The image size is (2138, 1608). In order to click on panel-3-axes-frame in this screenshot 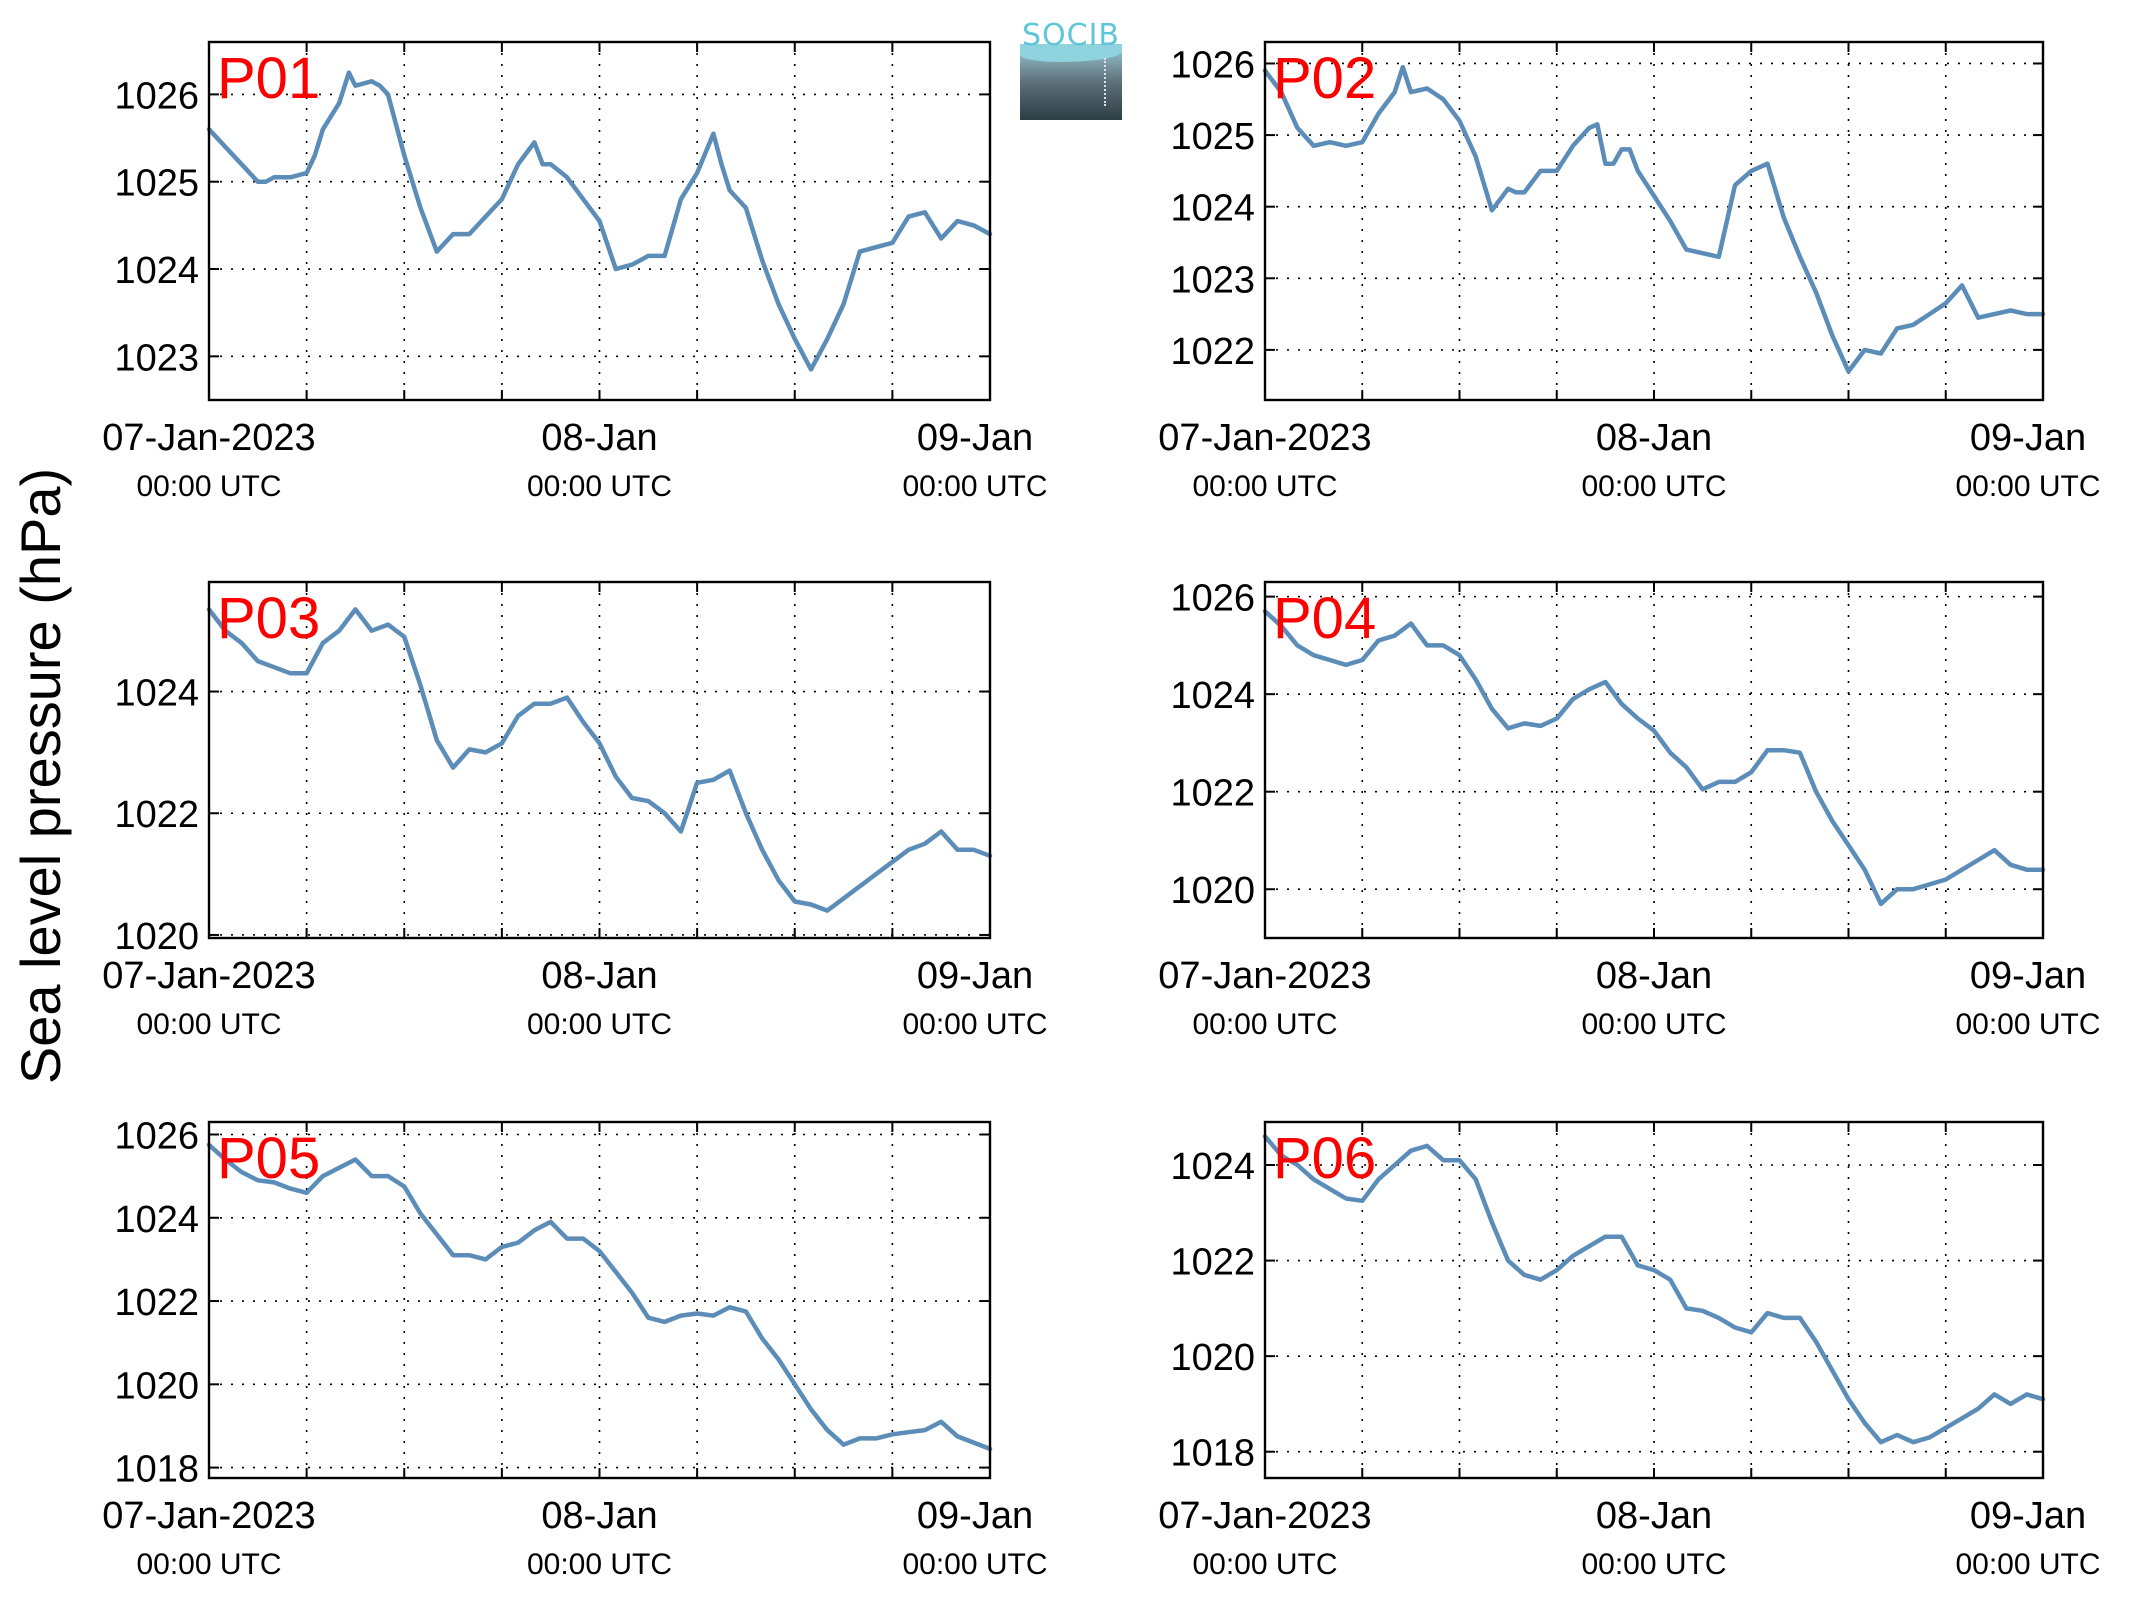, I will do `click(599, 760)`.